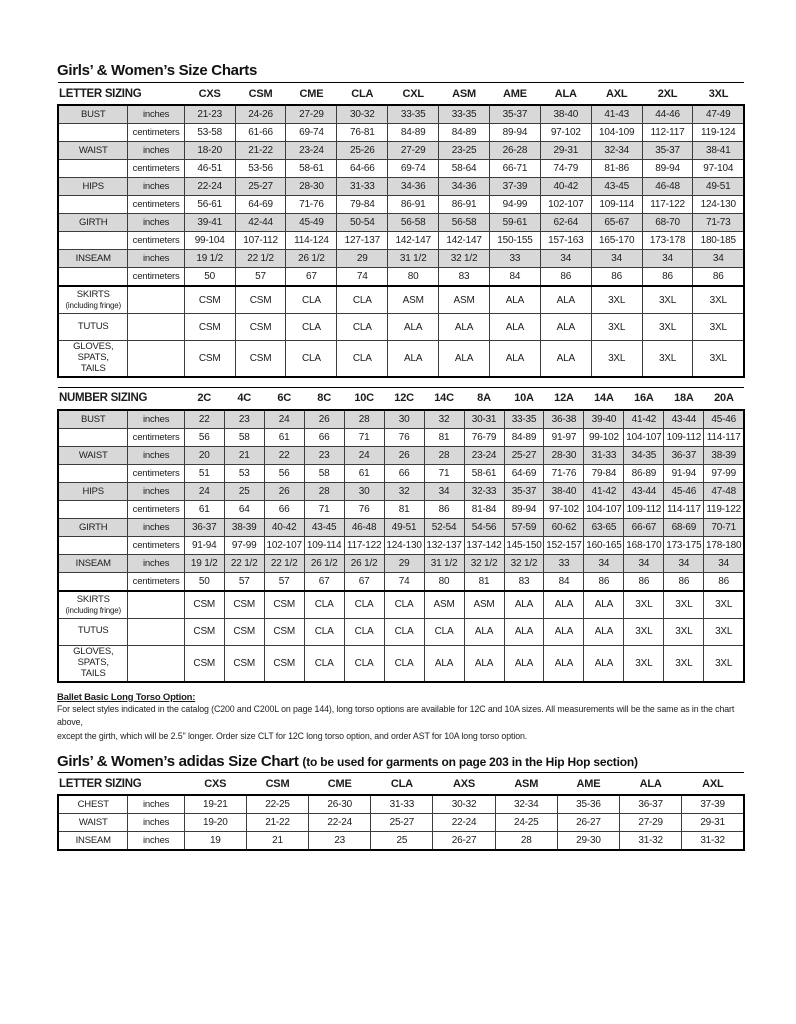  Describe the element at coordinates (719, 168) in the screenshot. I see `measurement-value: 97-104` at that location.